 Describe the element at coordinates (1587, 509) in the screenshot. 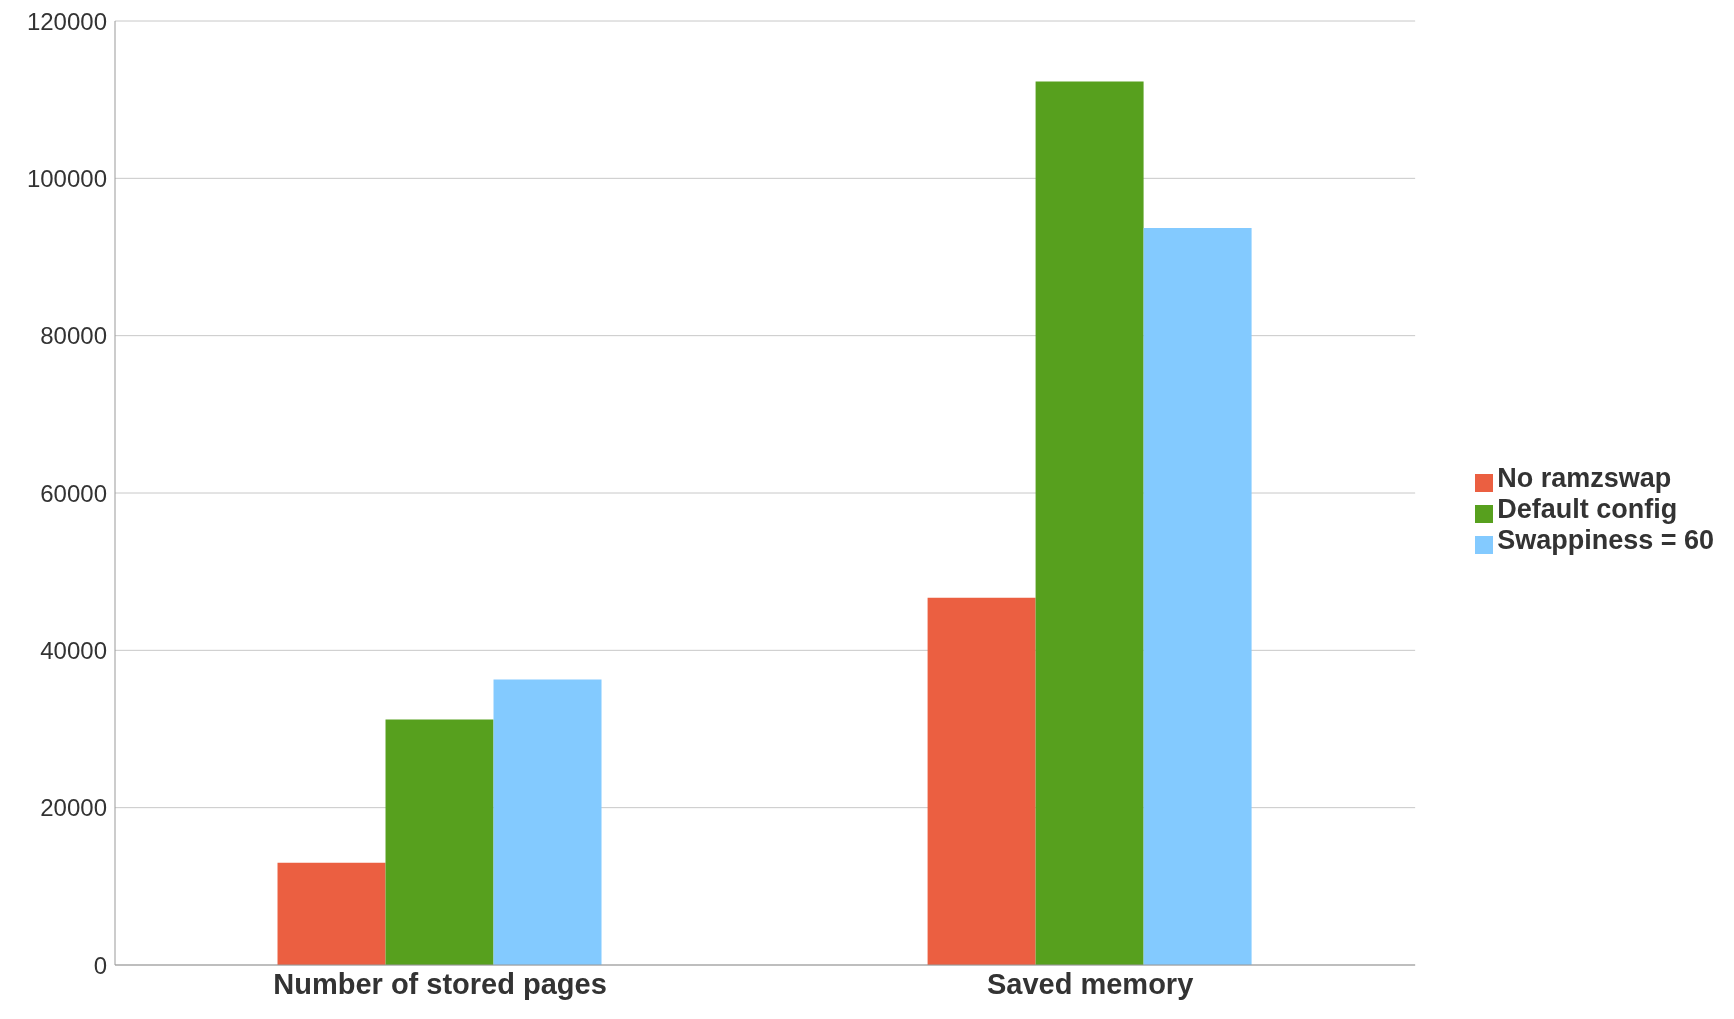

I see `legend-label: Default config` at that location.